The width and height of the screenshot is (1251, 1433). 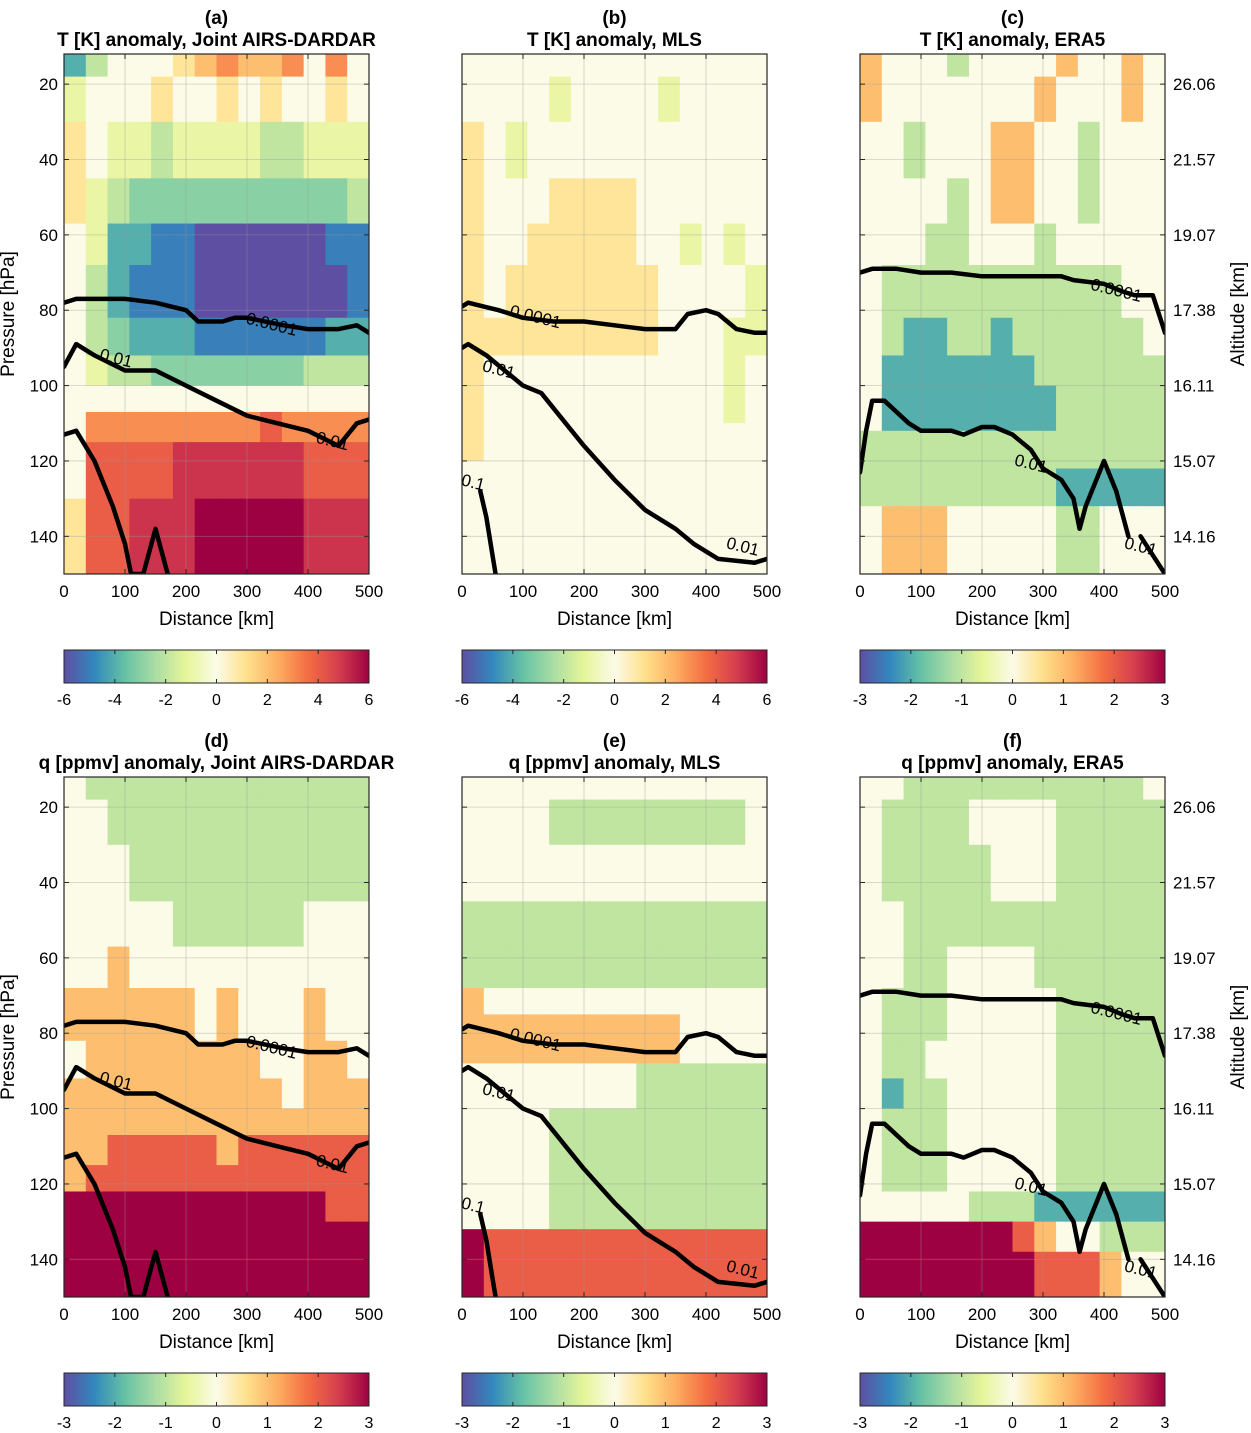 What do you see at coordinates (665, 1423) in the screenshot?
I see `colorbar-tick-label: 1` at bounding box center [665, 1423].